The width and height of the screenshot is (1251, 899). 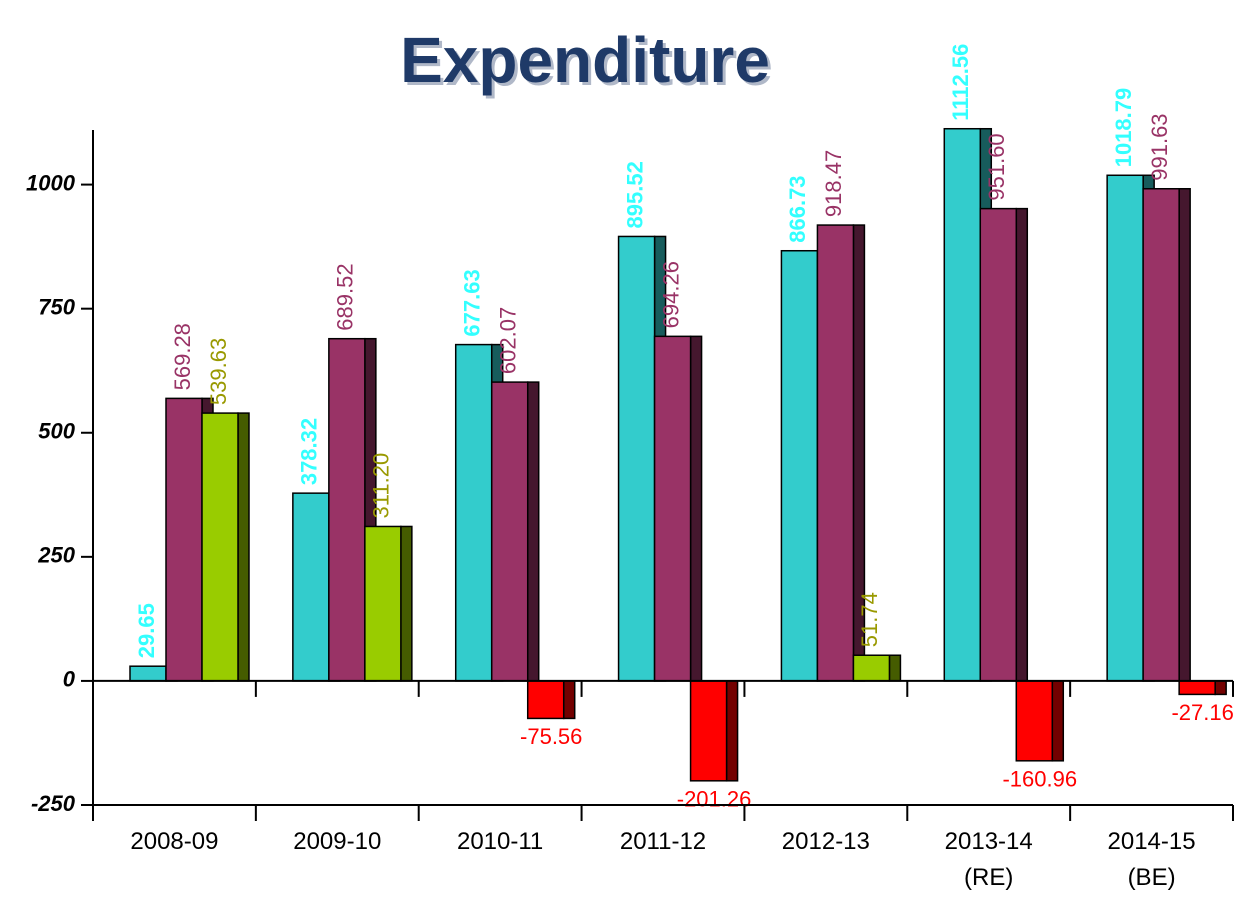 What do you see at coordinates (56, 306) in the screenshot?
I see `y-tick-label: 750` at bounding box center [56, 306].